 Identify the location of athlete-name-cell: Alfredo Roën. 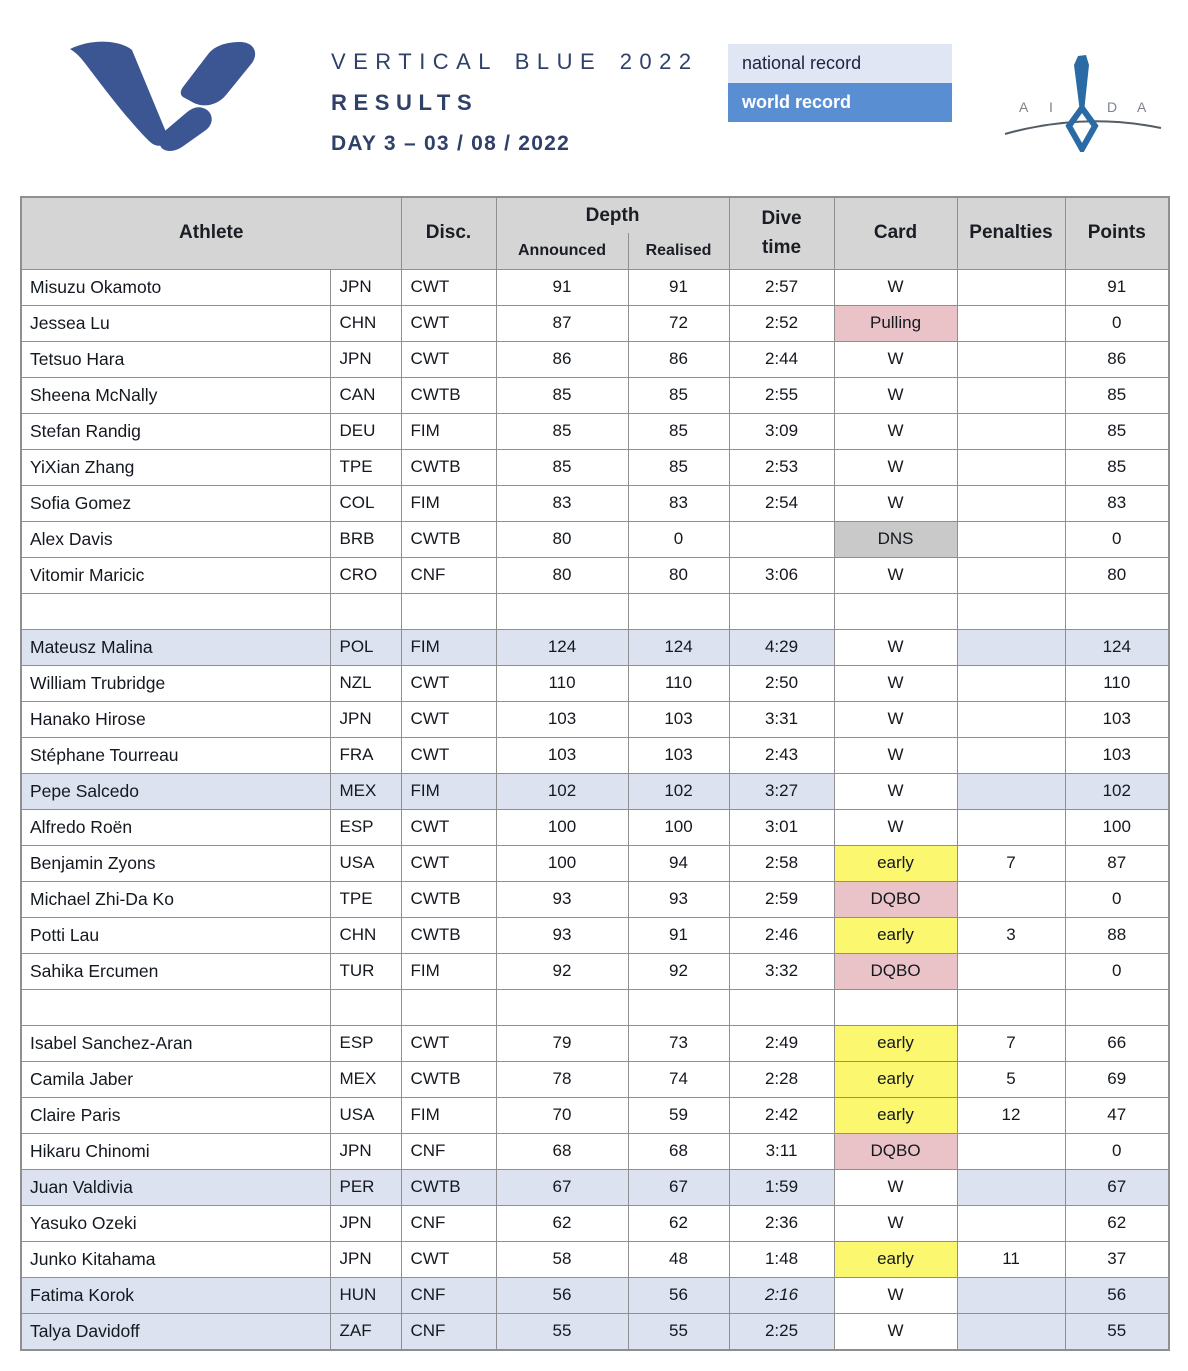
(175, 827).